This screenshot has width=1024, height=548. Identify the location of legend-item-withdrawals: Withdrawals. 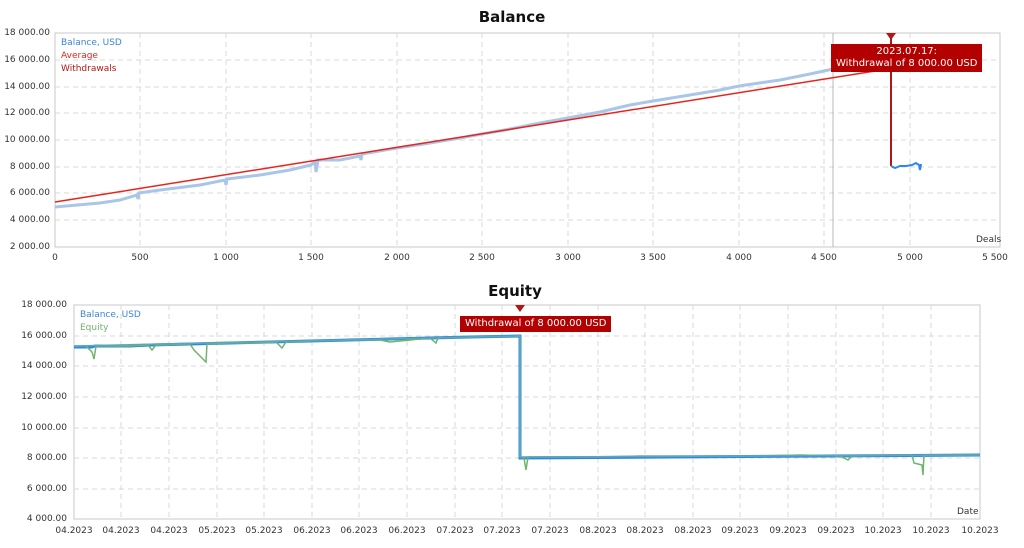
(89, 69).